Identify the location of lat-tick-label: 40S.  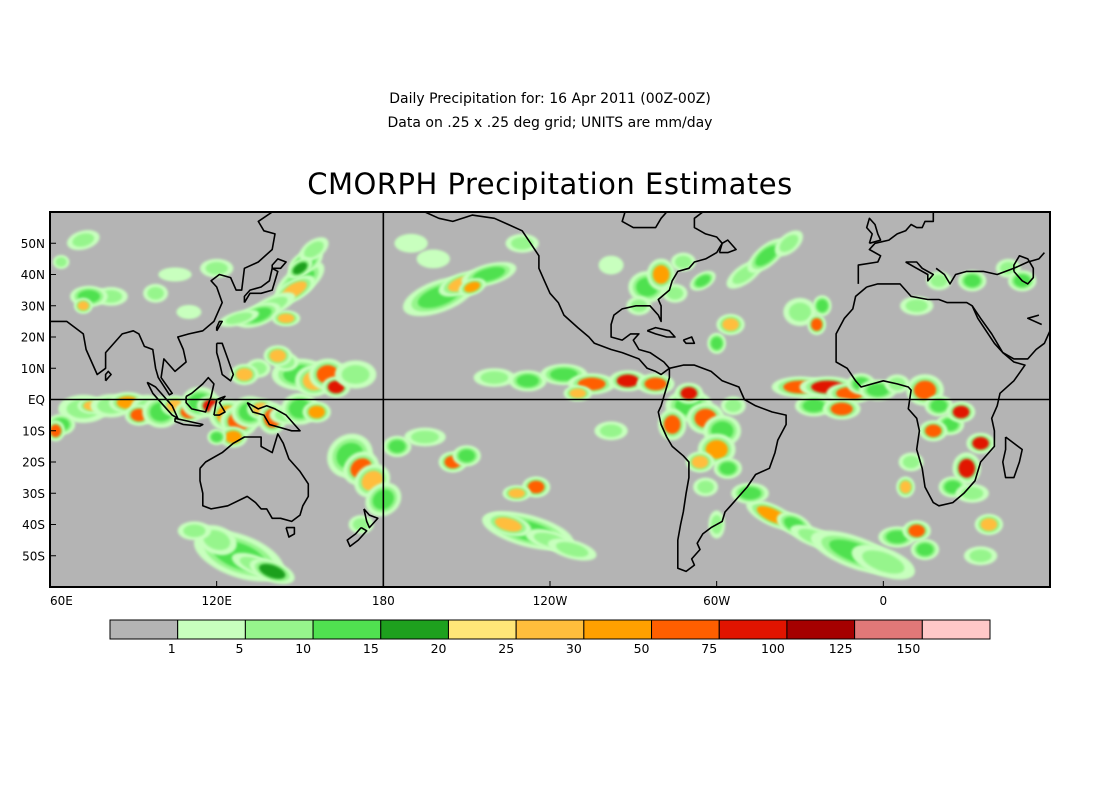
(33, 525).